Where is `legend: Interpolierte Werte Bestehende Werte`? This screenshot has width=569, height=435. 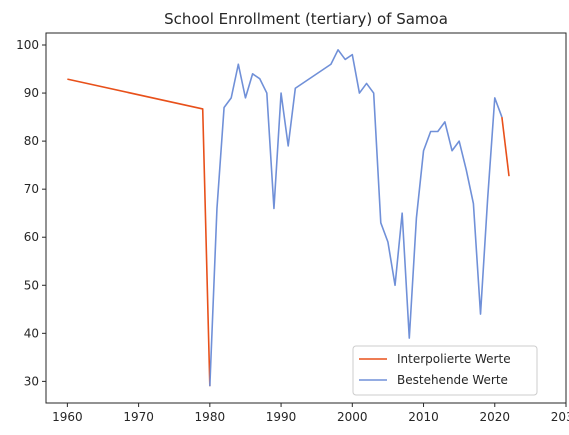 legend: Interpolierte Werte Bestehende Werte is located at coordinates (445, 370).